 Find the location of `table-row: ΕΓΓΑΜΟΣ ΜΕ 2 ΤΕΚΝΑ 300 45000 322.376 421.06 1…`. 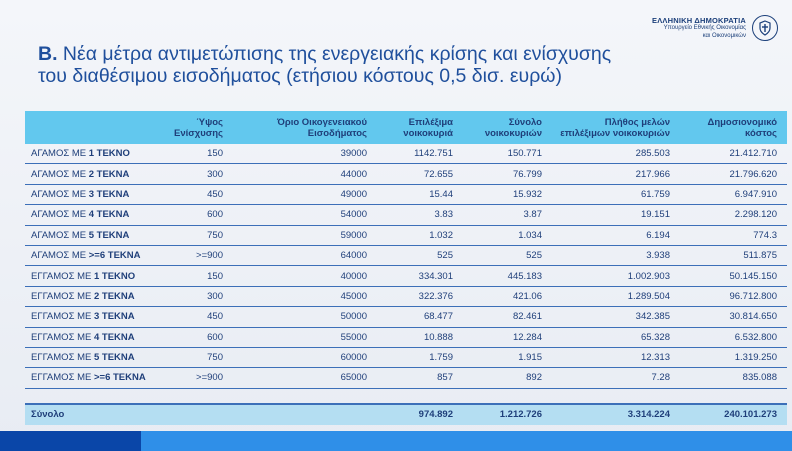

table-row: ΕΓΓΑΜΟΣ ΜΕ 2 ΤΕΚΝΑ 300 45000 322.376 421.06 1… is located at coordinates (406, 297).